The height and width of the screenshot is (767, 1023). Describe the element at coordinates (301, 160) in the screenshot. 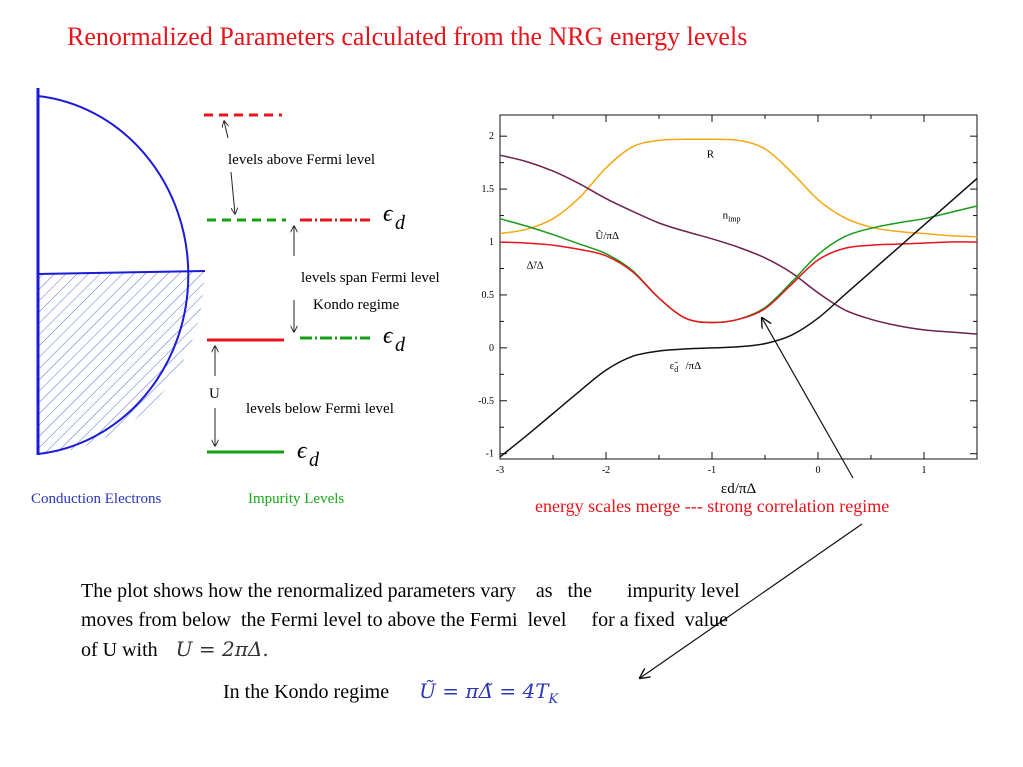

I see `levels-above-label: levels above Fermi level` at that location.